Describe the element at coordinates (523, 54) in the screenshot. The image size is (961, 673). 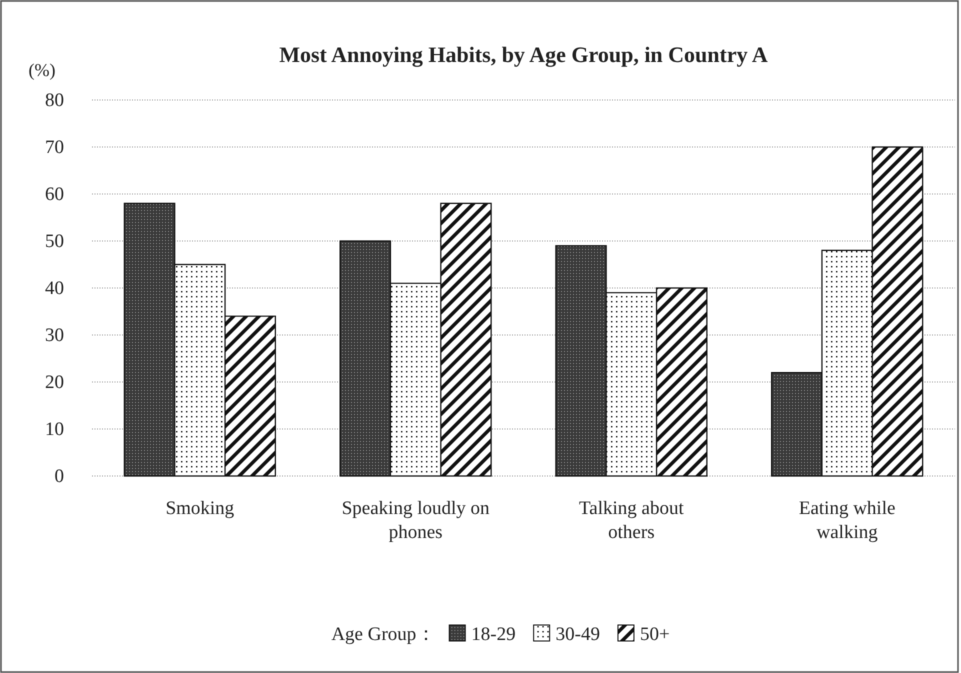
I see `chart-title: Most Annoying Habits, by Age Group, in Country A` at that location.